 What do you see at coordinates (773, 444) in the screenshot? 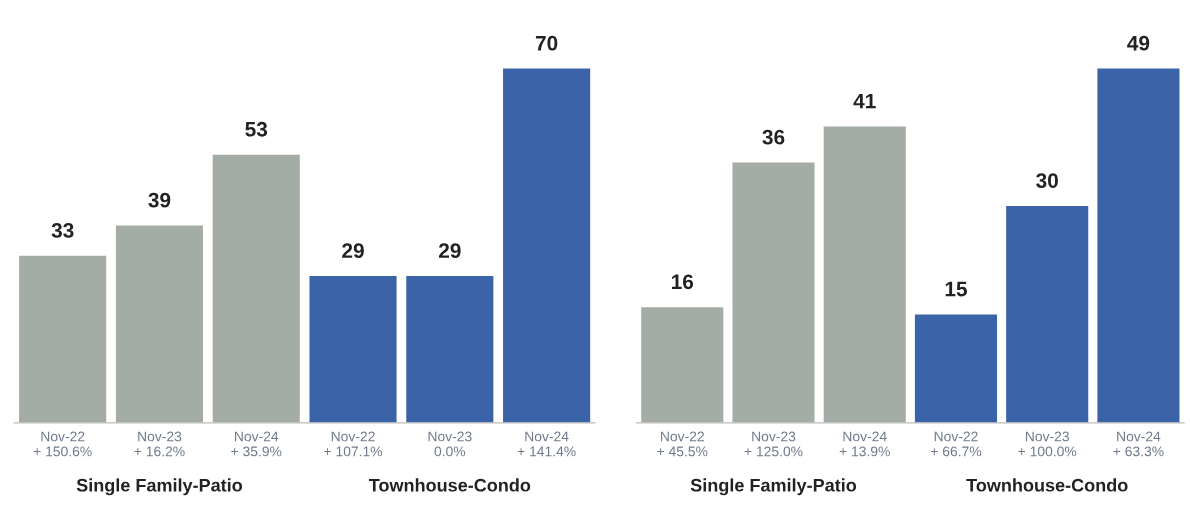
I see `x-tick-label: Nov-23 + 125.0%` at bounding box center [773, 444].